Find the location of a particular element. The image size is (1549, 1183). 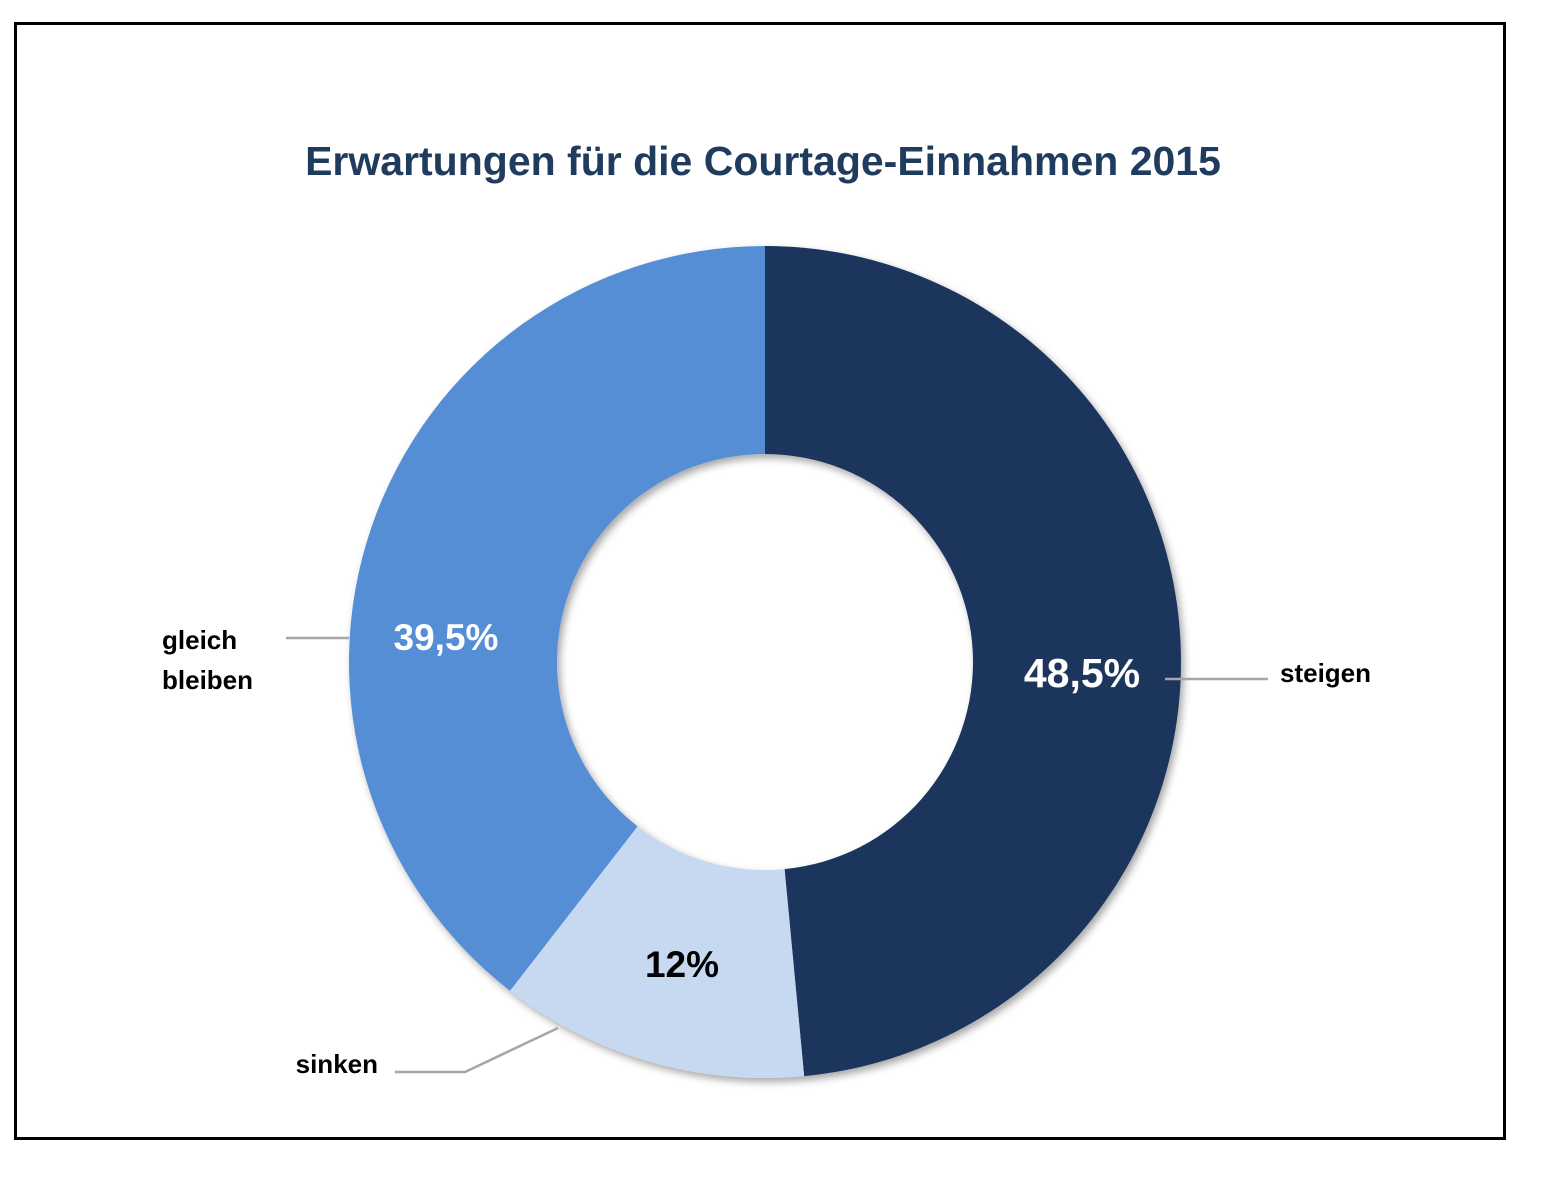

value-label-gleich-bleiben: 39,5% is located at coordinates (446, 637).